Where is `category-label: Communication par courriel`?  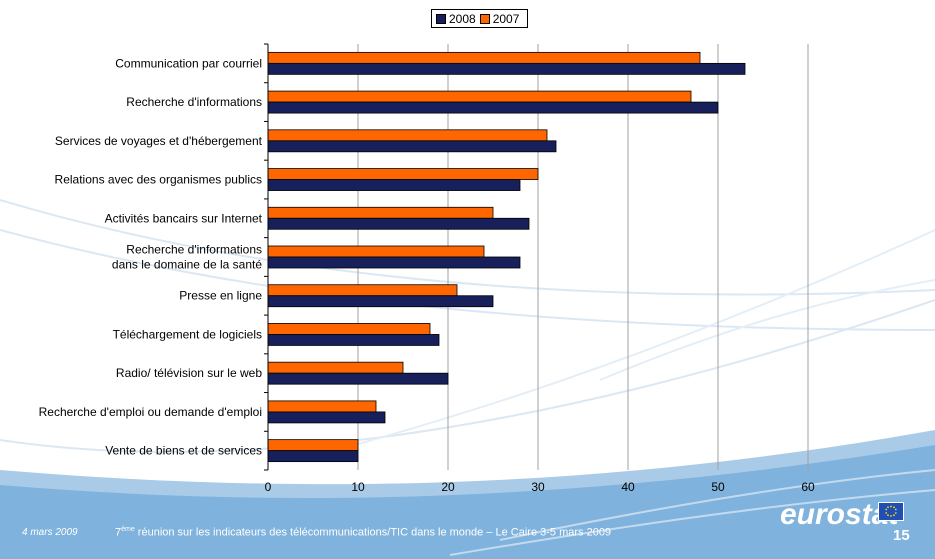
category-label: Communication par courriel is located at coordinates (188, 63).